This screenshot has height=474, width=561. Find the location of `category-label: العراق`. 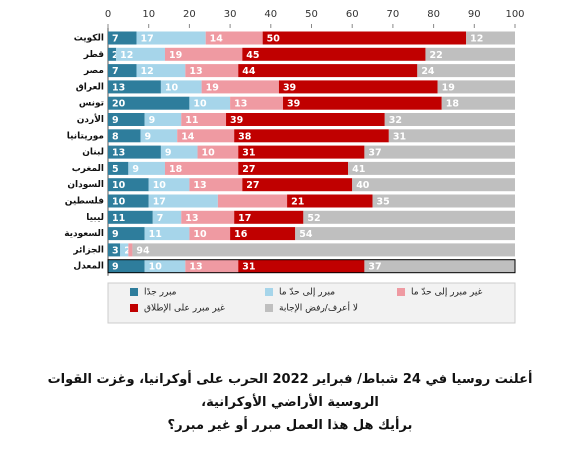

category-label: العراق is located at coordinates (90, 87).